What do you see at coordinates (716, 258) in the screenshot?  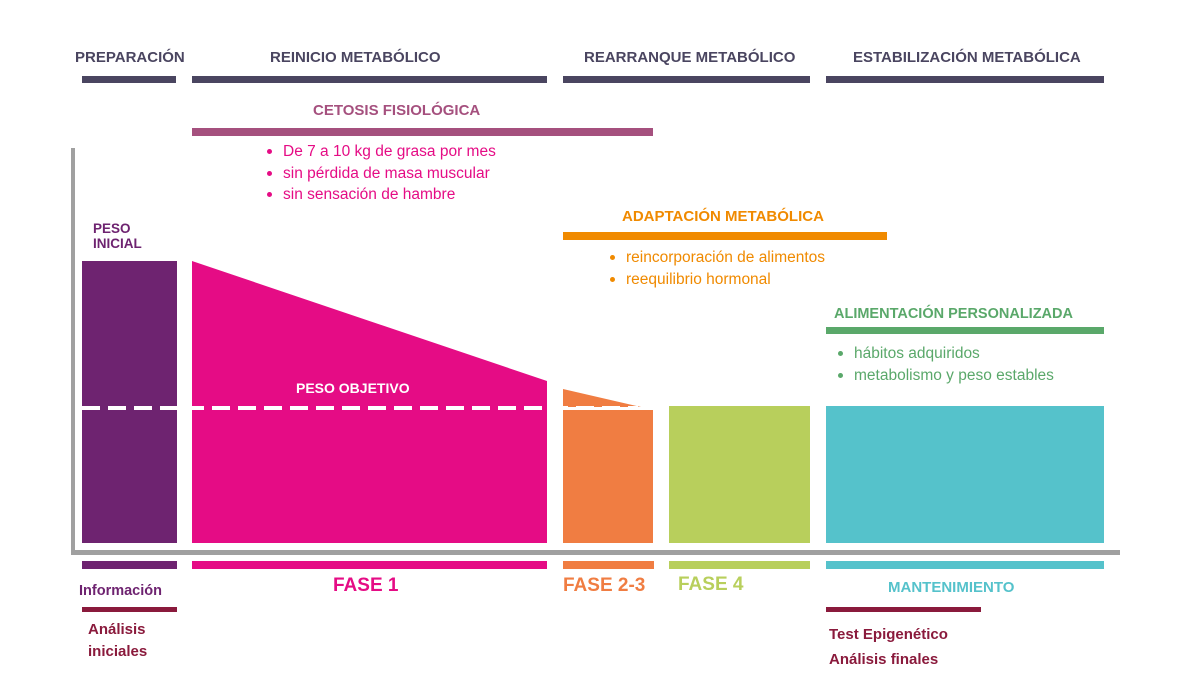 I see `adaptacion-bullet: reincorporación de alimentos` at bounding box center [716, 258].